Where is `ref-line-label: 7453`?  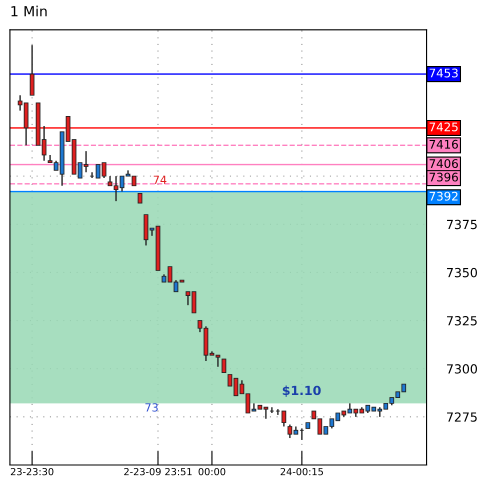 ref-line-label: 7453 is located at coordinates (444, 73).